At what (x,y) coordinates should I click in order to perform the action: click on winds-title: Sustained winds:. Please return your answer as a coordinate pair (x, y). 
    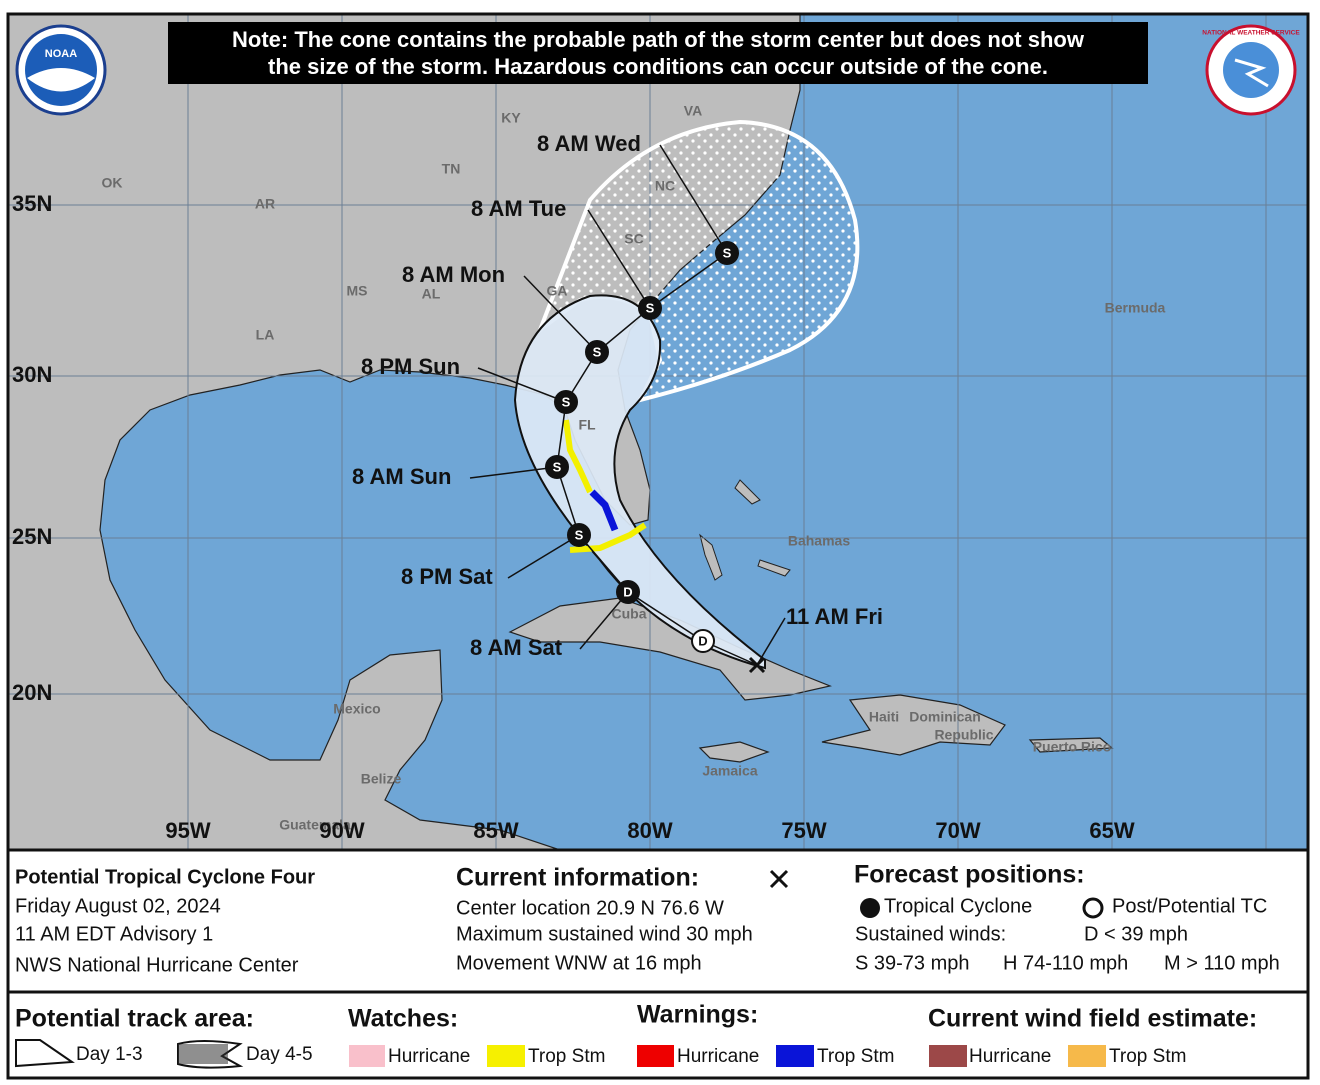
    Looking at the image, I should click on (930, 934).